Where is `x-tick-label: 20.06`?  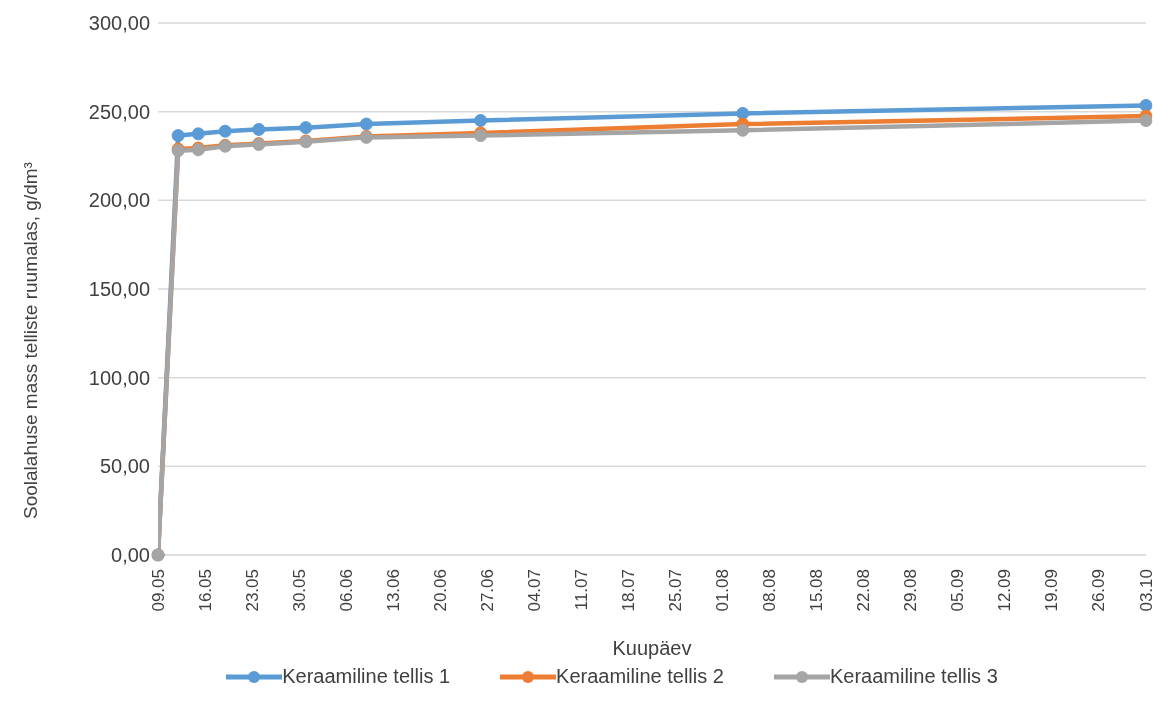
x-tick-label: 20.06 is located at coordinates (440, 590).